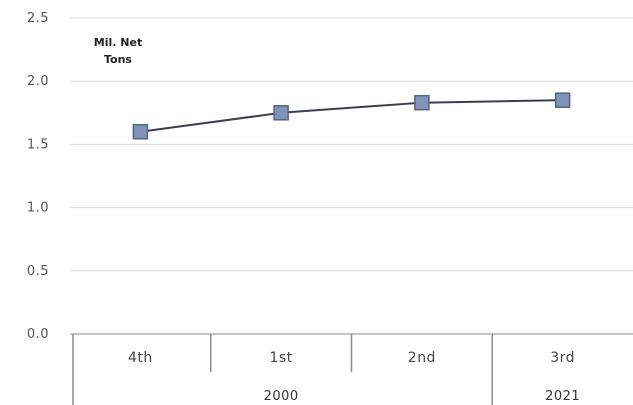 The height and width of the screenshot is (405, 633). Describe the element at coordinates (38, 271) in the screenshot. I see `y-tick-label: 0.5` at that location.